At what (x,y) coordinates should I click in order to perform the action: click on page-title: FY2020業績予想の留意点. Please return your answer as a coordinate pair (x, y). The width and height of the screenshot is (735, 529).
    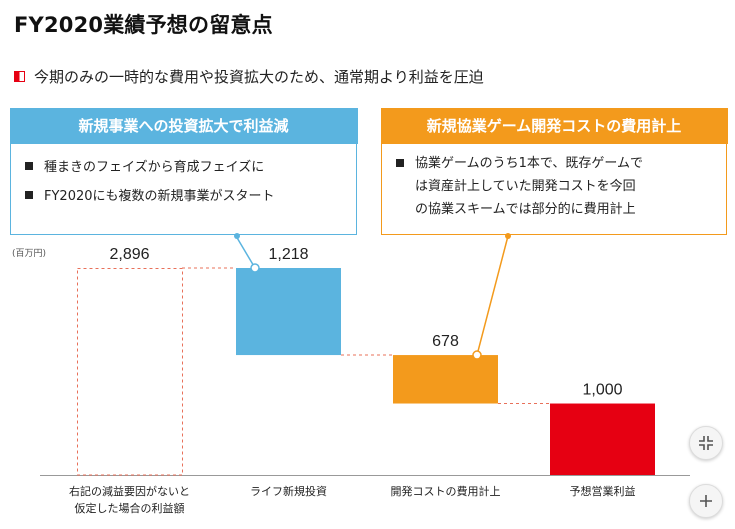
    Looking at the image, I should click on (143, 25).